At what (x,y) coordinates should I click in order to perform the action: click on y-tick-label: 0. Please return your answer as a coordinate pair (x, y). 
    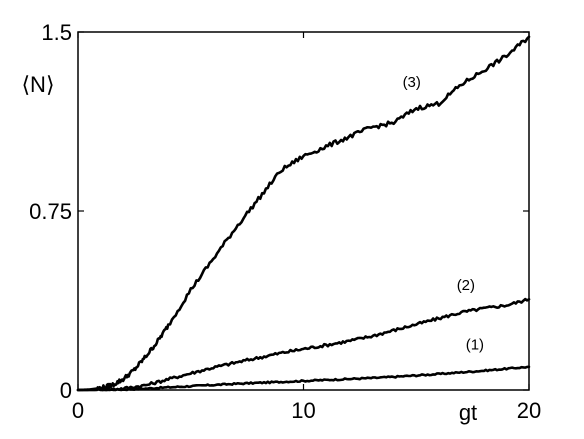
    Looking at the image, I should click on (66, 390).